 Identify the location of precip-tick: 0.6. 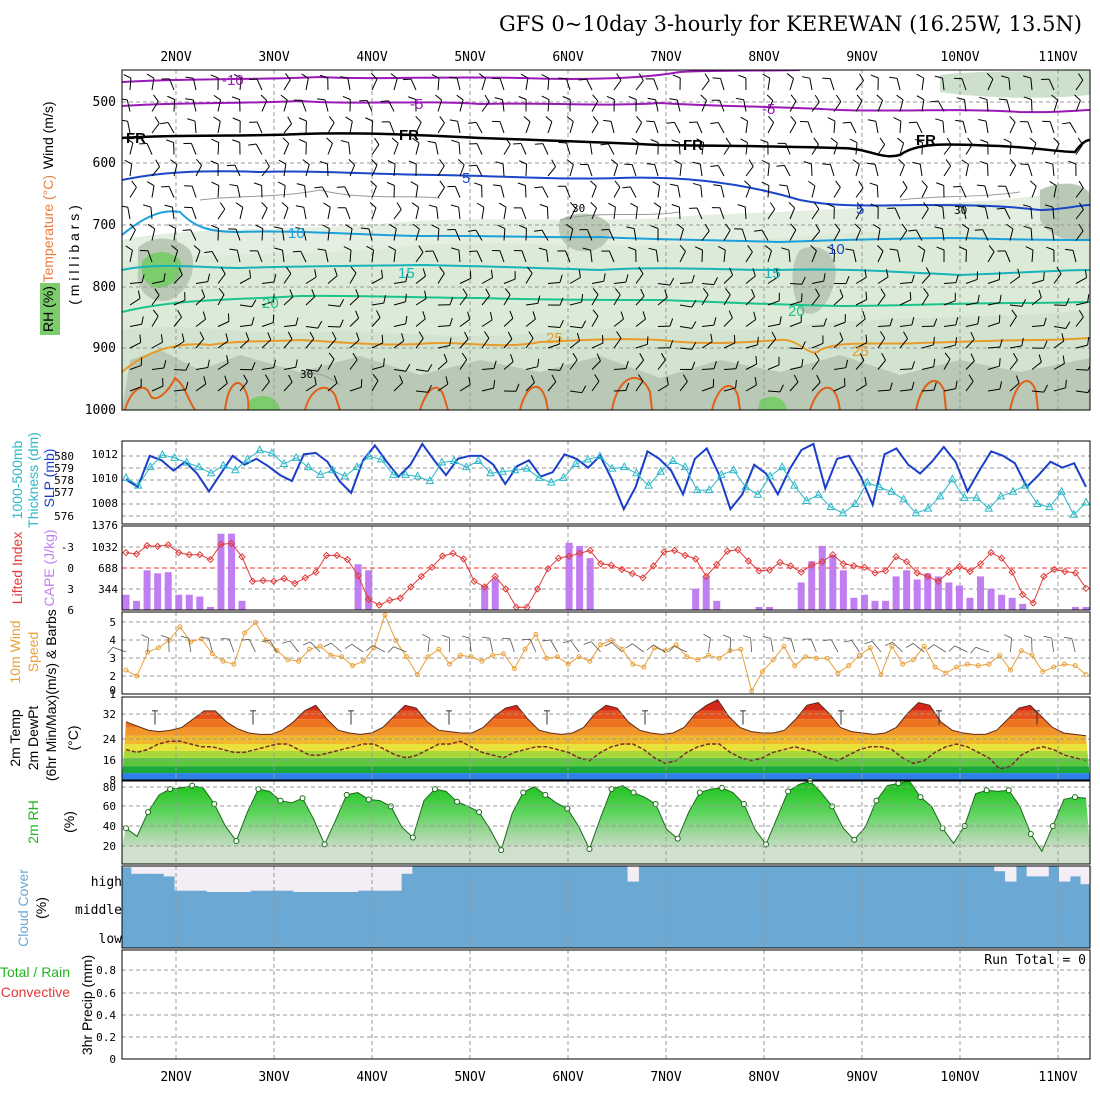
(106, 993).